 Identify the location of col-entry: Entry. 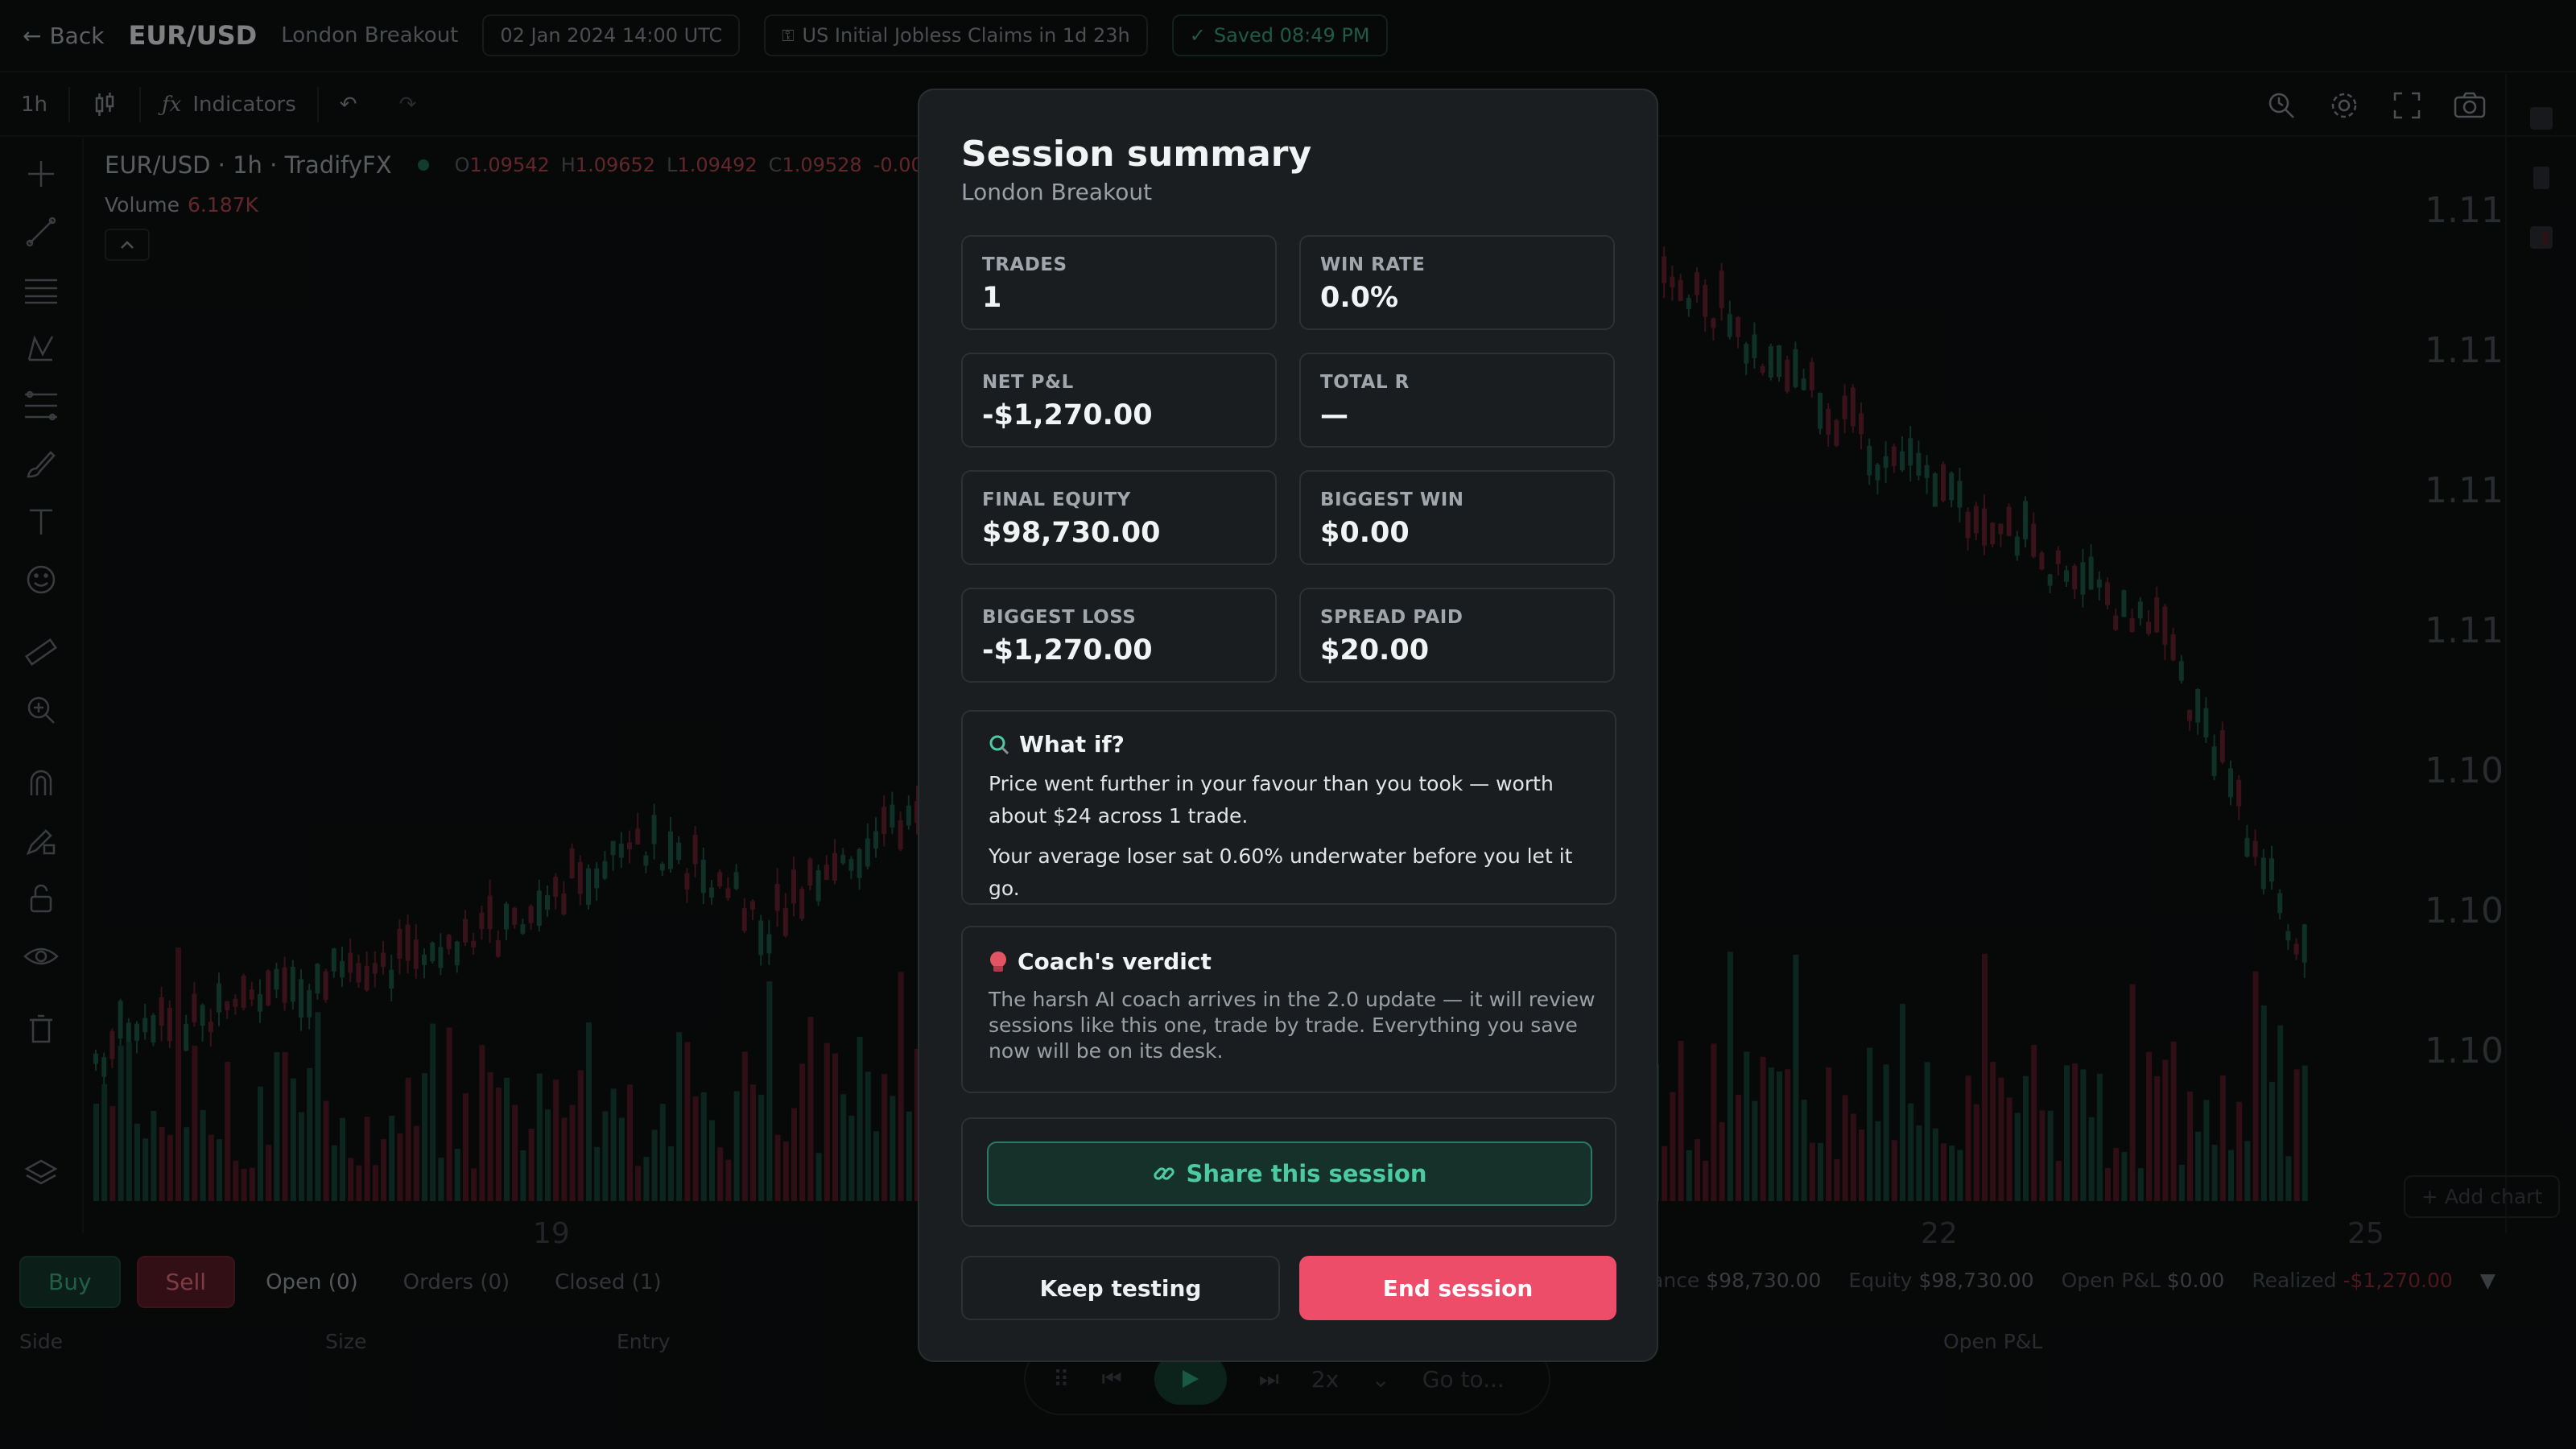
(644, 1341).